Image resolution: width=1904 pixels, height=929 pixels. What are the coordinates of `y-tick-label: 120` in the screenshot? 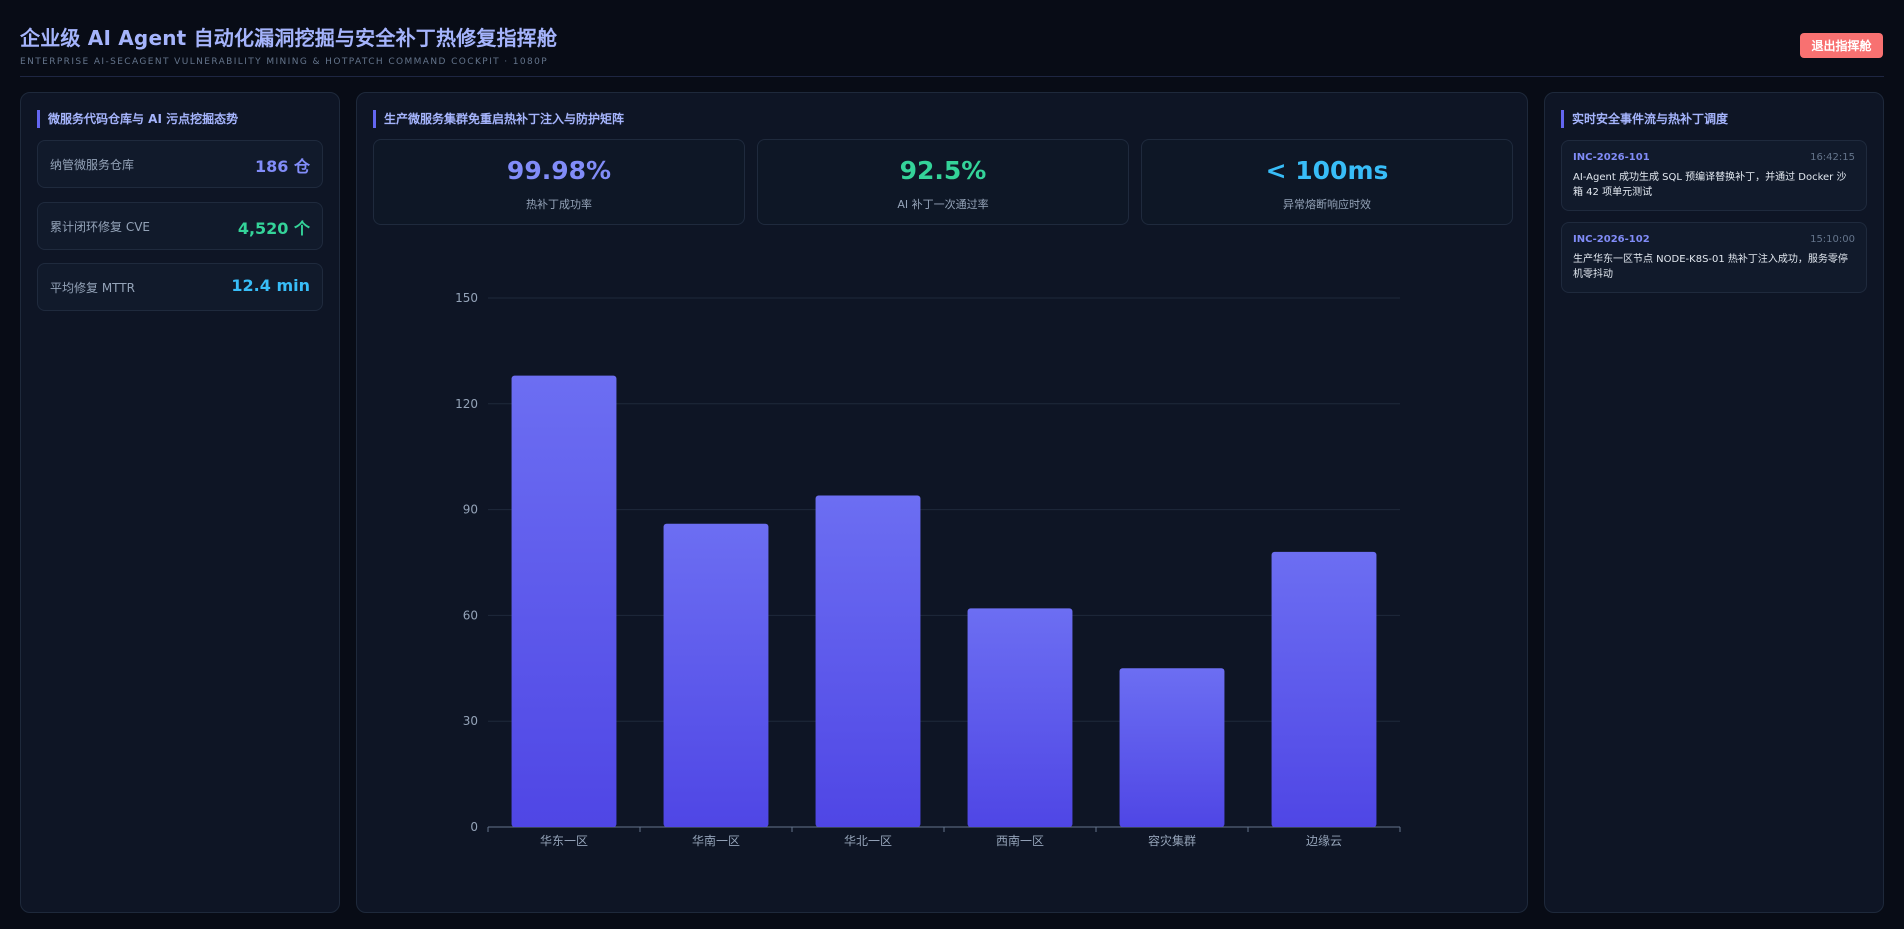 It's located at (466, 404).